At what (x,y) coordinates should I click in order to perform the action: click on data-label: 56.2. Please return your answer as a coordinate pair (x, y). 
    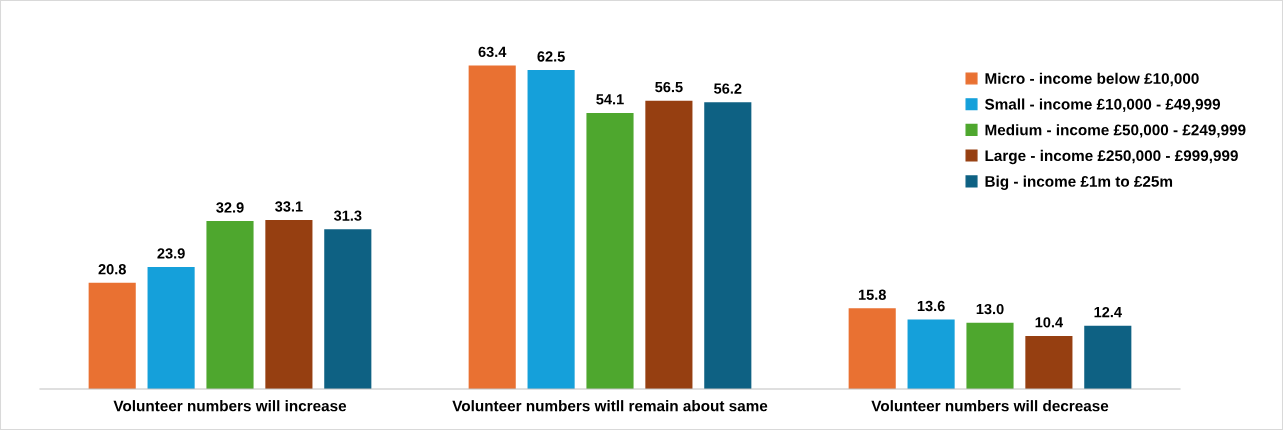
    Looking at the image, I should click on (728, 88).